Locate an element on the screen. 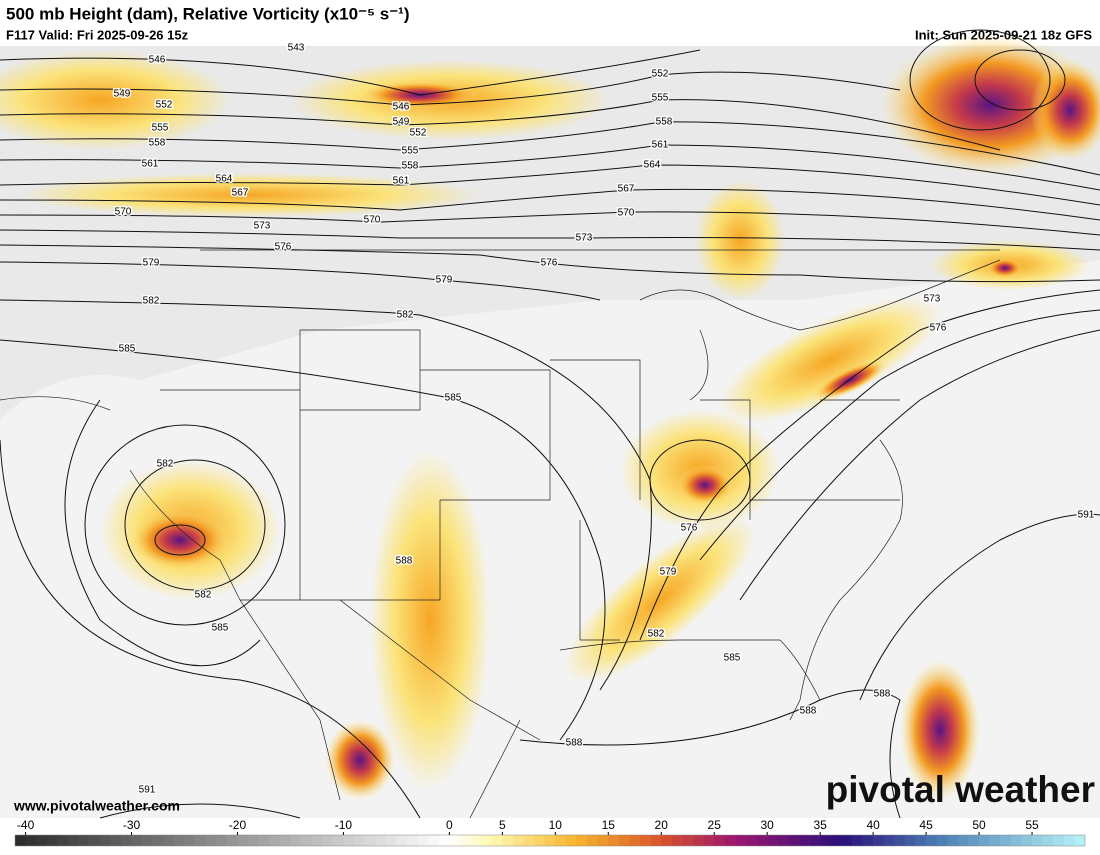  colorbar-tick-label: 45 is located at coordinates (926, 825).